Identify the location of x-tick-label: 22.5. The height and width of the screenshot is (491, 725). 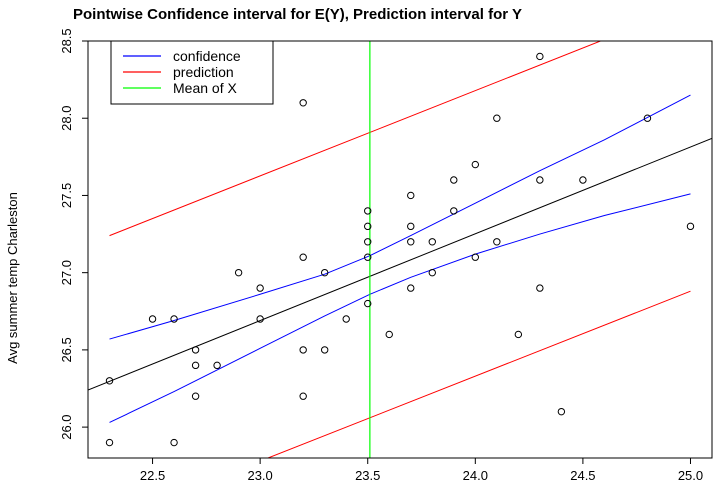
(152, 475).